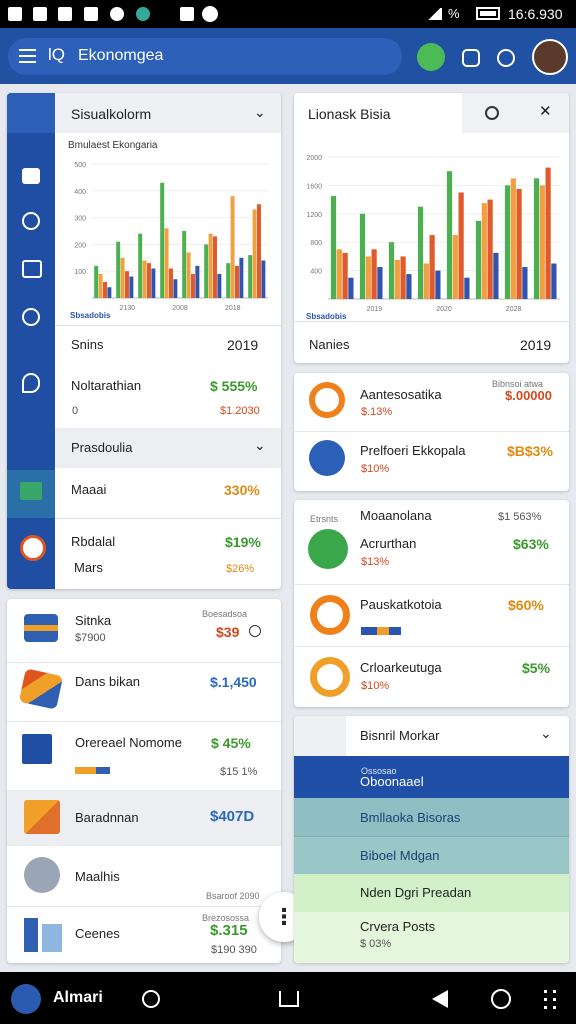 This screenshot has width=576, height=1024. What do you see at coordinates (108, 681) in the screenshot?
I see `row-label: Dans bikan` at bounding box center [108, 681].